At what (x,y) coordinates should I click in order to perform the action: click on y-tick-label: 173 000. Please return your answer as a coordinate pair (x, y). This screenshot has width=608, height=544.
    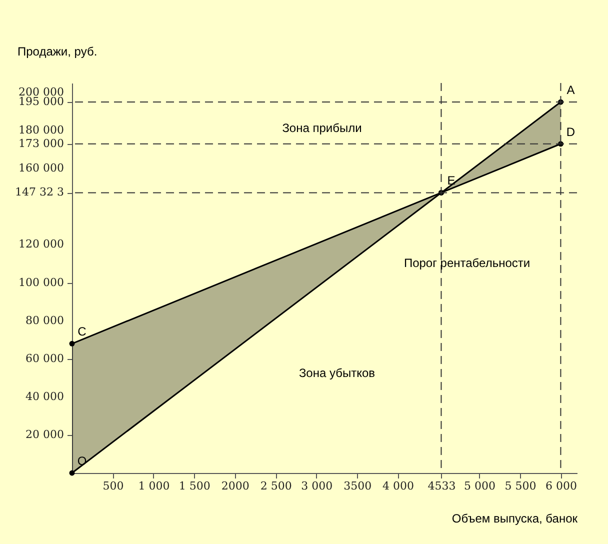
    Looking at the image, I should click on (41, 143).